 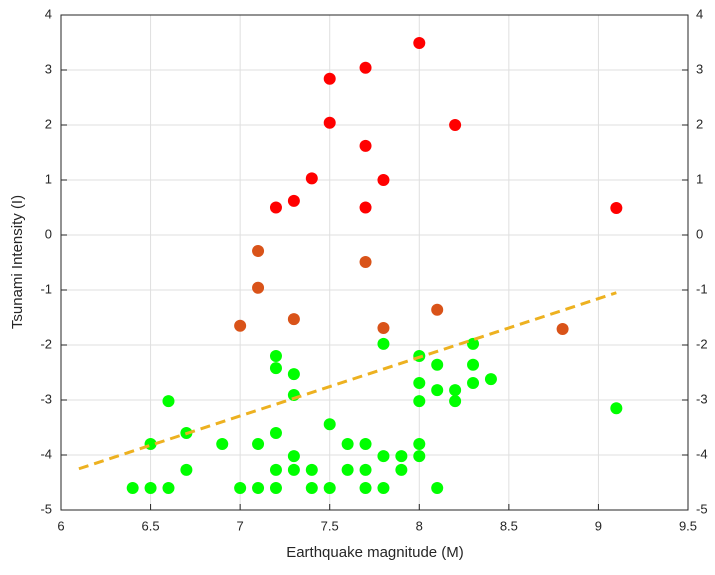 What do you see at coordinates (46, 343) in the screenshot?
I see `y-tick-label: -2` at bounding box center [46, 343].